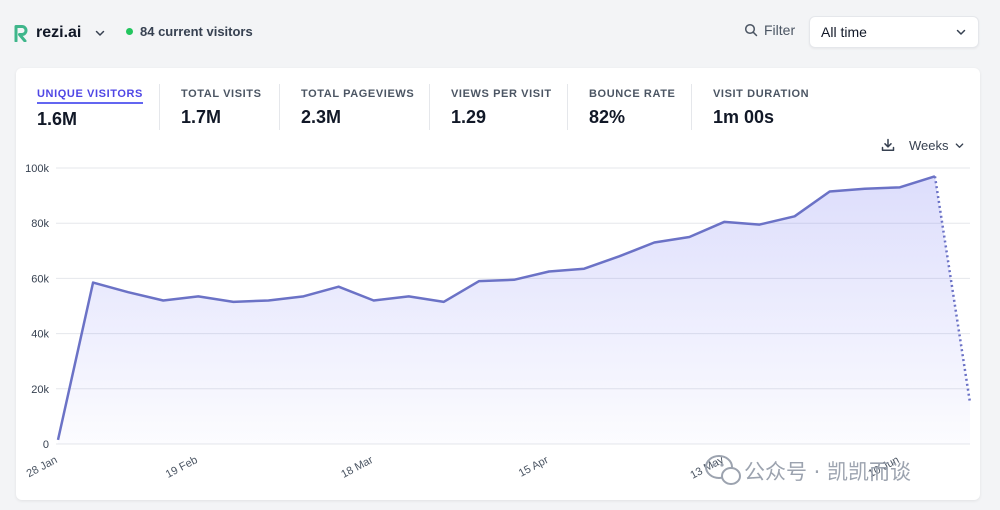 This screenshot has width=1000, height=510. What do you see at coordinates (182, 467) in the screenshot?
I see `x-tick-label: 19 Feb` at bounding box center [182, 467].